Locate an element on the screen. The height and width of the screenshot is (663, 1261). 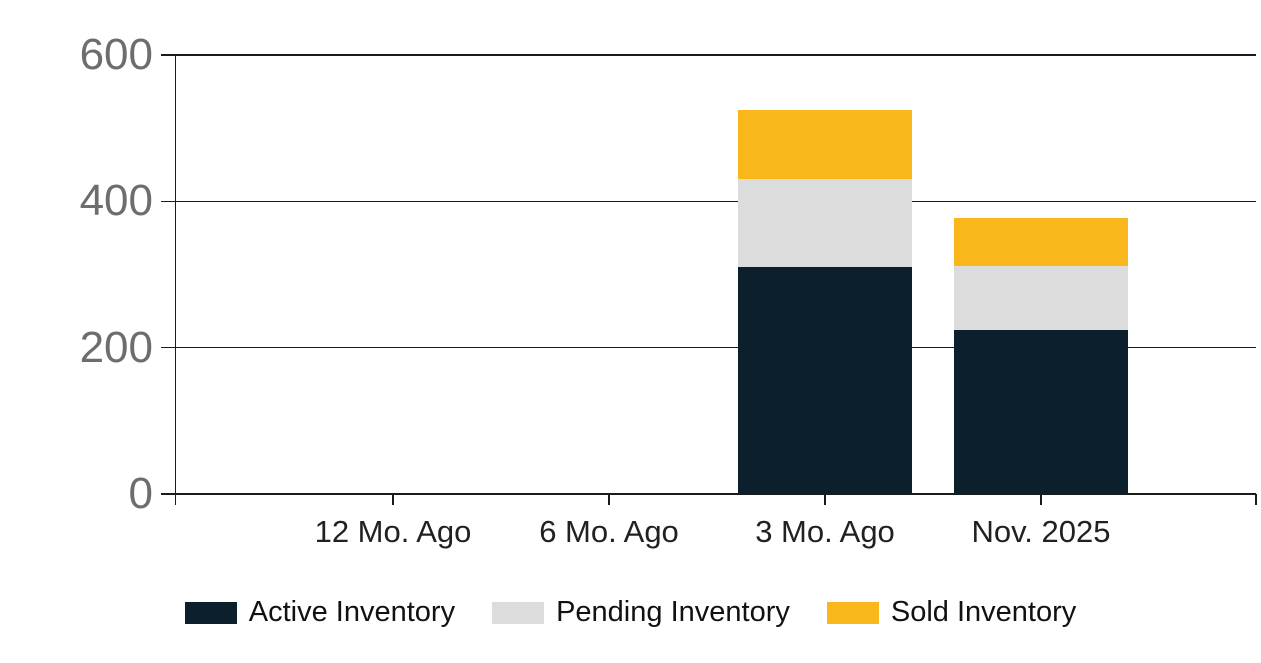
legend-label-sold-inventory: Sold Inventory is located at coordinates (983, 612).